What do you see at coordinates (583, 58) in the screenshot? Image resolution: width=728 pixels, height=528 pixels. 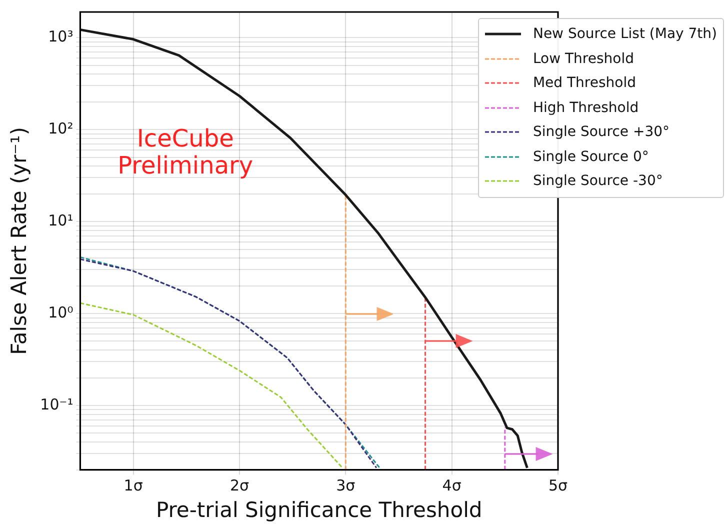 I see `legend-label: Low Threshold` at bounding box center [583, 58].